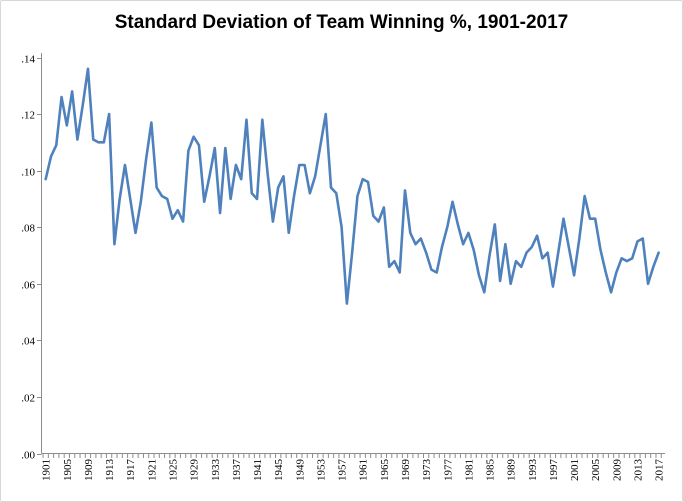 Image resolution: width=683 pixels, height=502 pixels. I want to click on x-tick-label: 1945, so click(279, 470).